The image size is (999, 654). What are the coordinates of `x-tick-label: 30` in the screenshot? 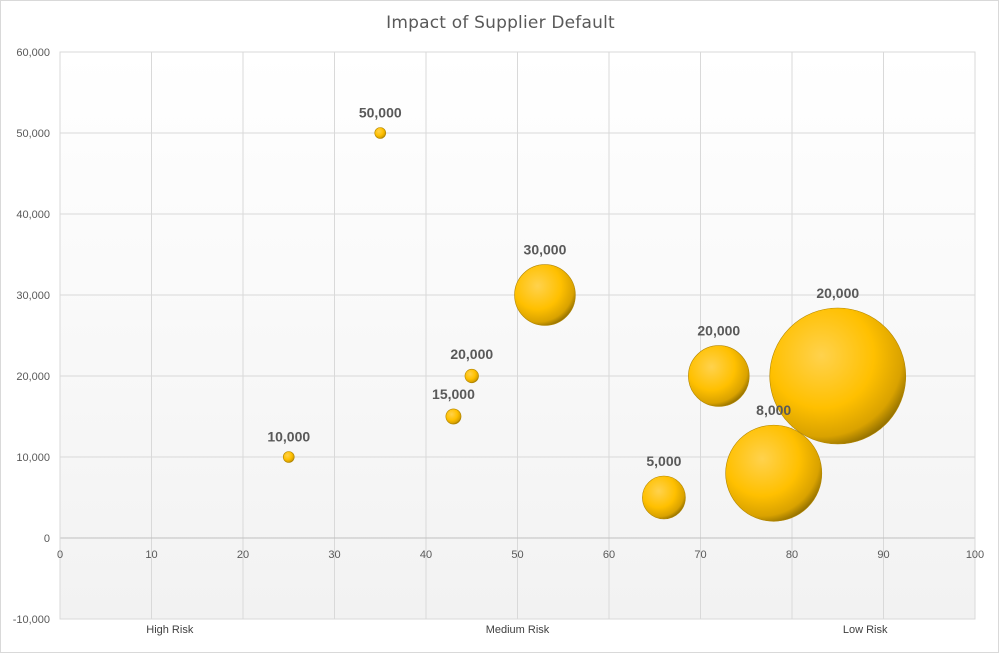 It's located at (334, 555).